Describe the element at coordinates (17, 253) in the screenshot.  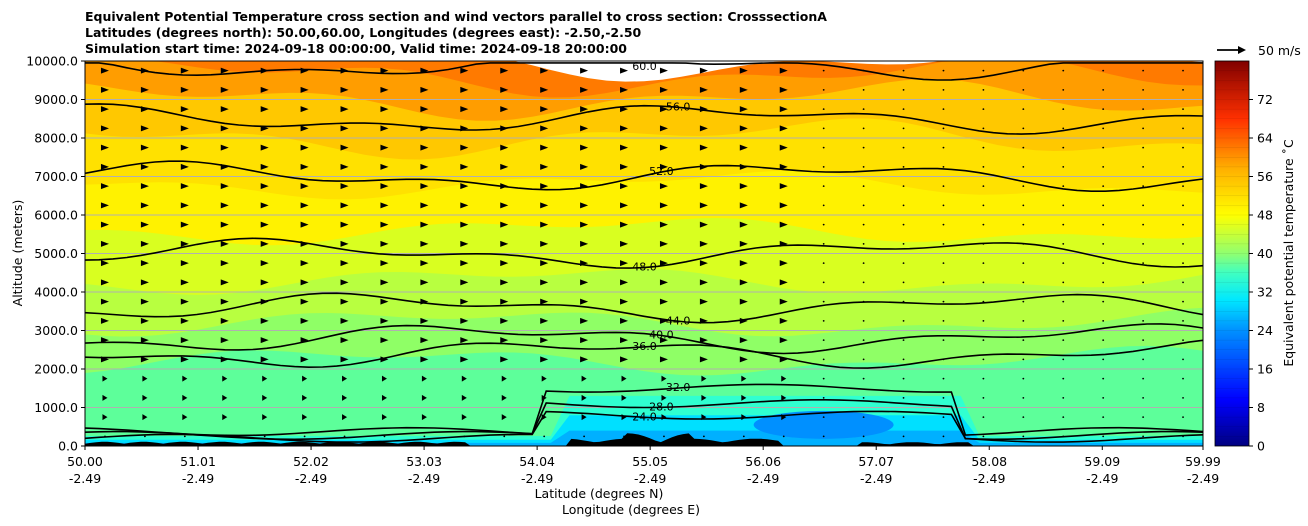
I see `y-axis-label: Altitude (meters)` at that location.